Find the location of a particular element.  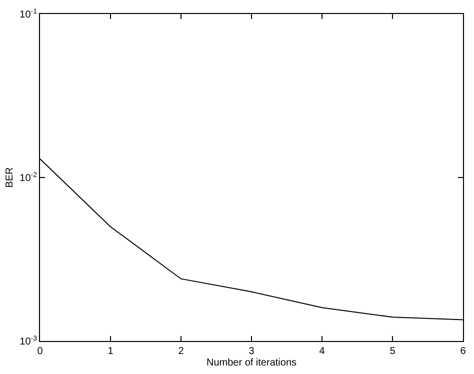

x-tick-label: 4 is located at coordinates (322, 351).